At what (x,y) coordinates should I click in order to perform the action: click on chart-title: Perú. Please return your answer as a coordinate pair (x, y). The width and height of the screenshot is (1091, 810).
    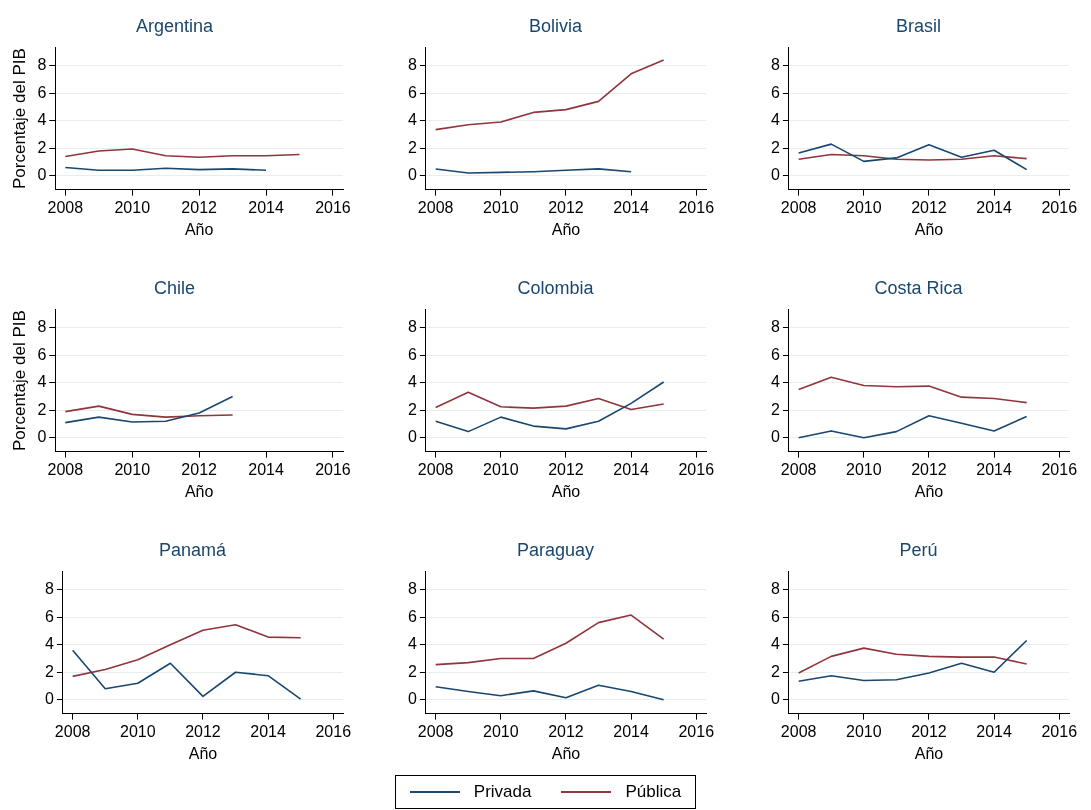
    Looking at the image, I should click on (918, 549).